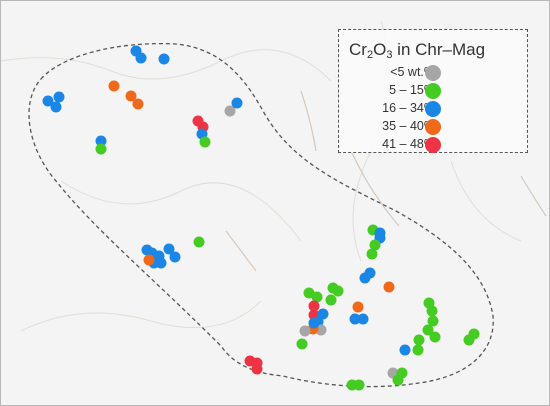 The height and width of the screenshot is (406, 550). I want to click on legend-item-41-48: 41 – 48%, so click(433, 145).